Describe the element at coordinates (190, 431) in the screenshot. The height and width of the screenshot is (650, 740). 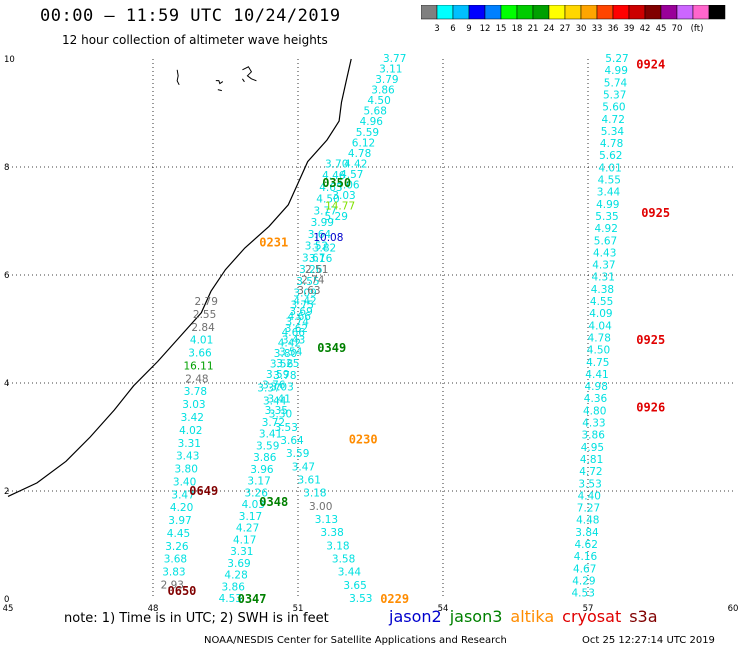
I see `swh-value-label: 4.02` at that location.